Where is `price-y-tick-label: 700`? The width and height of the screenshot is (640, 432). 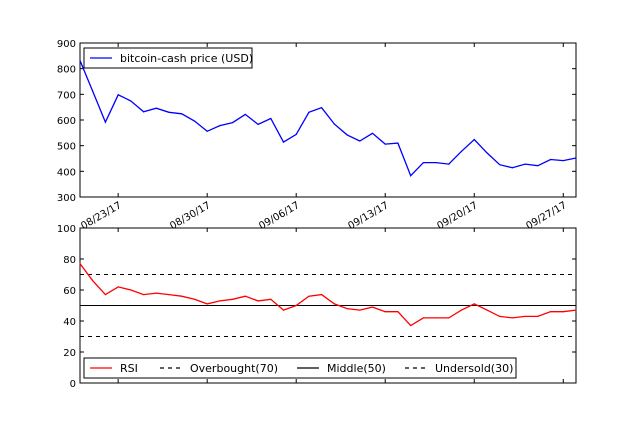 price-y-tick-label: 700 is located at coordinates (66, 95).